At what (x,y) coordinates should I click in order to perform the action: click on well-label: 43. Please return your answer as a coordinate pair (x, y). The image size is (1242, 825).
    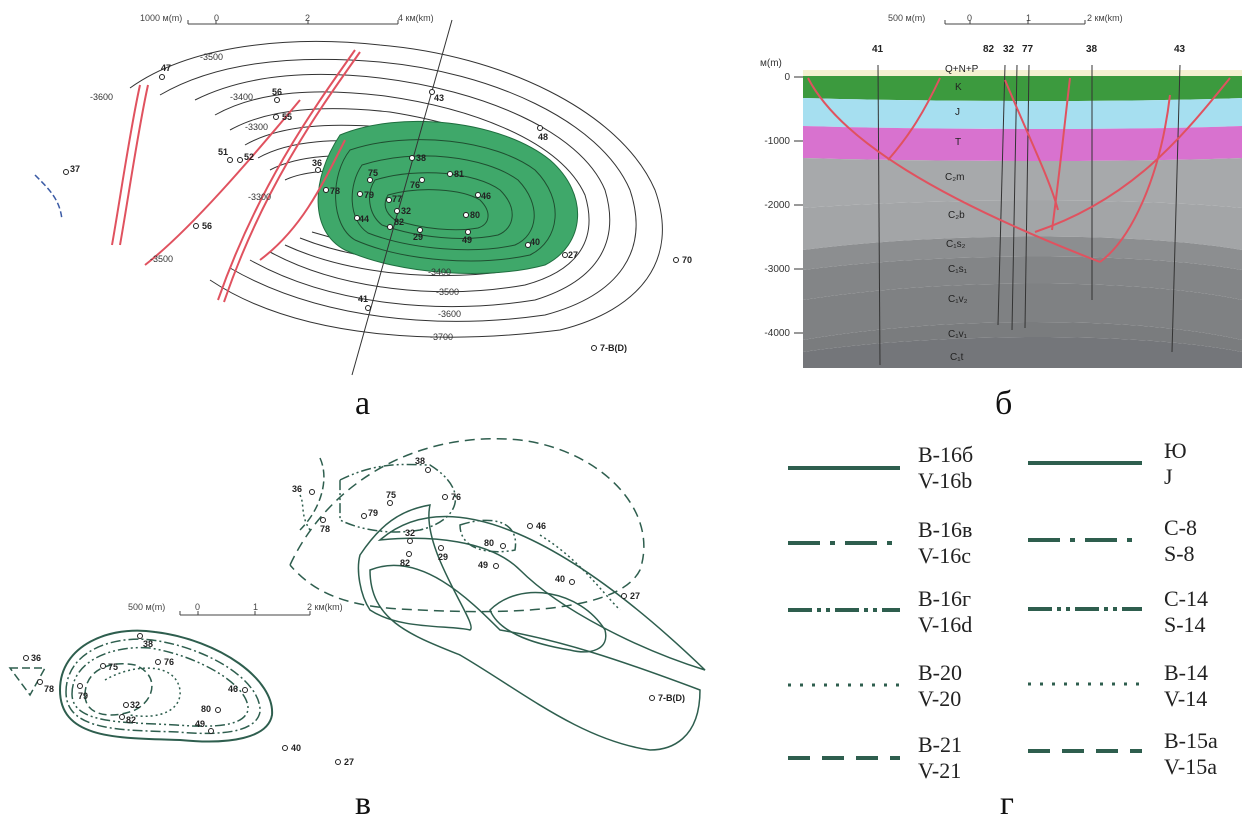
    Looking at the image, I should click on (439, 98).